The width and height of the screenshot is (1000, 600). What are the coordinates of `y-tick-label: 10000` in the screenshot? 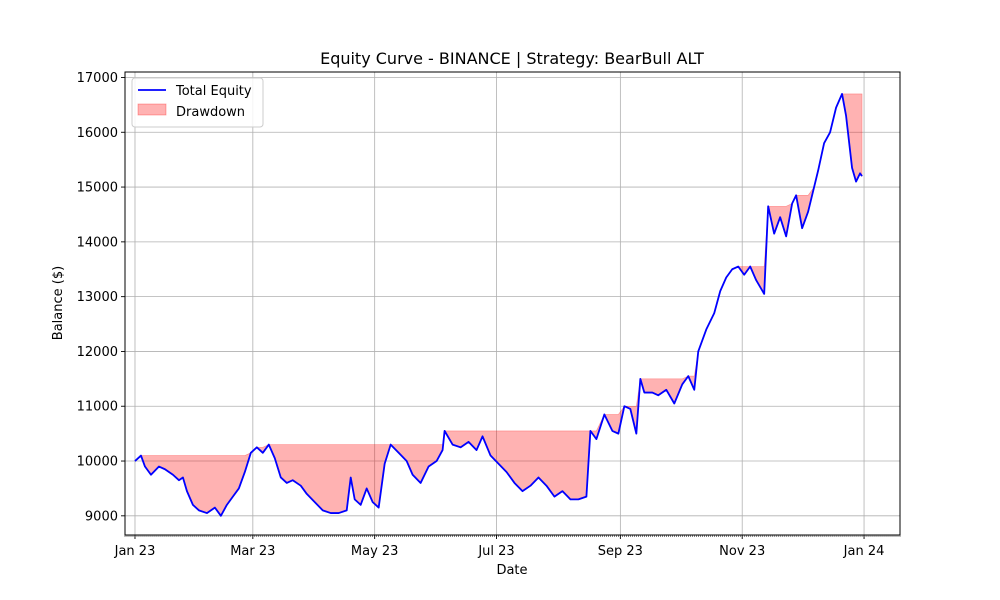 It's located at (97, 462).